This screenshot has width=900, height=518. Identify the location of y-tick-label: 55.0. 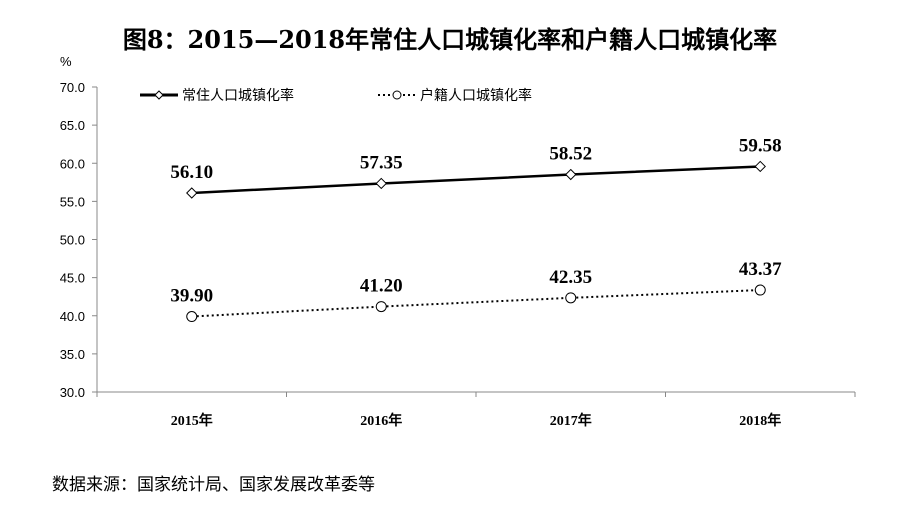
(72, 201).